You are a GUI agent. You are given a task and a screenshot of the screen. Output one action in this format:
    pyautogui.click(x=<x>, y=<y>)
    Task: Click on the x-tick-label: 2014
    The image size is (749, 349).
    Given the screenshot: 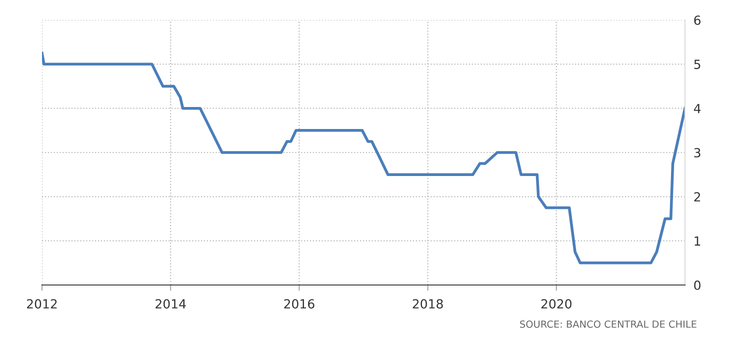 What is the action you would take?
    pyautogui.click(x=171, y=304)
    